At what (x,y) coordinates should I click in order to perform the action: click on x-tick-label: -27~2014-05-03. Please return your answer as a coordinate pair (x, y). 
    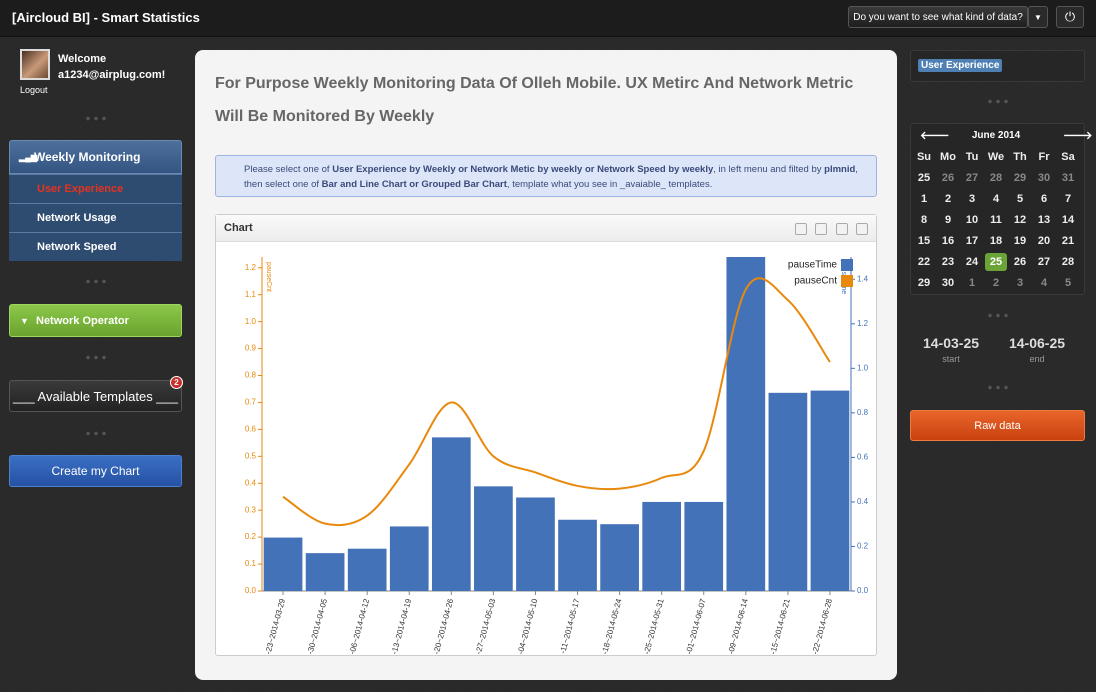
    Looking at the image, I should click on (486, 626).